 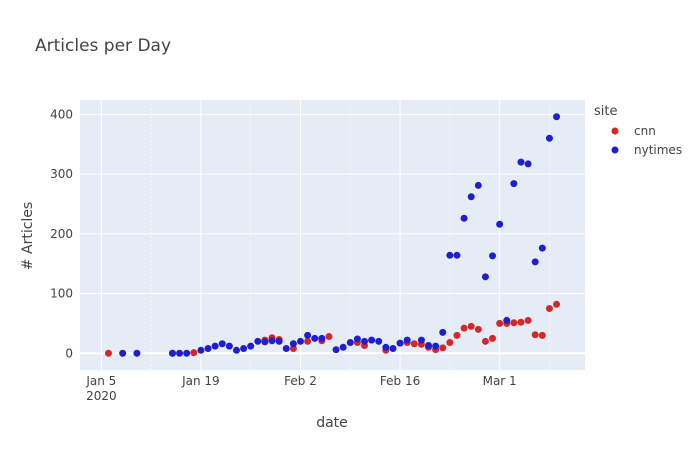 I want to click on x-tick-label: Feb 2, so click(x=300, y=381).